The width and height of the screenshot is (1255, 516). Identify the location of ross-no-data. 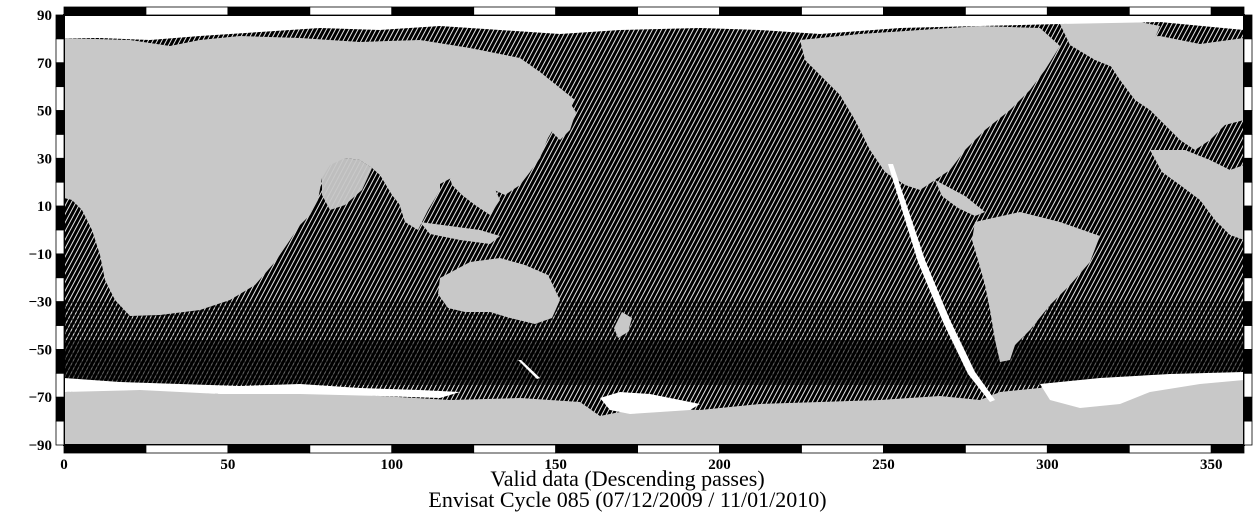
(650, 403).